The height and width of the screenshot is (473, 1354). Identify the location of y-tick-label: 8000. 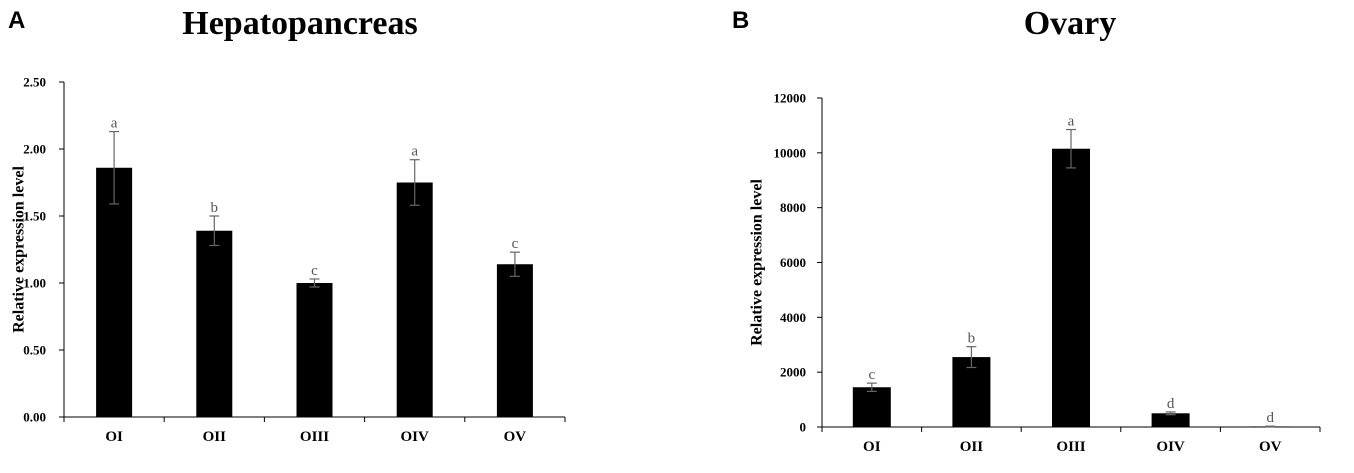
(793, 207).